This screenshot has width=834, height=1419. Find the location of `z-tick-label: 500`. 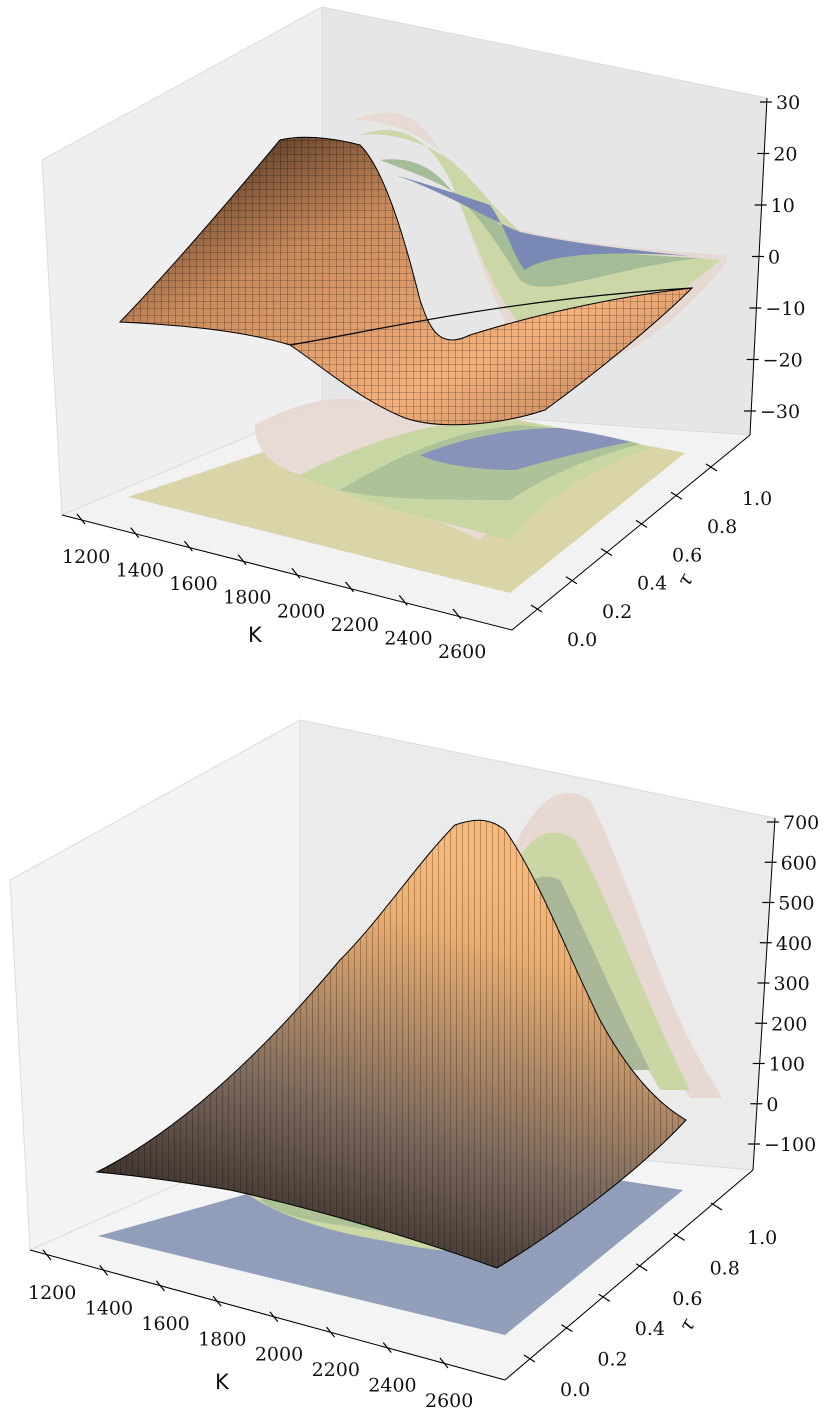

z-tick-label: 500 is located at coordinates (796, 904).